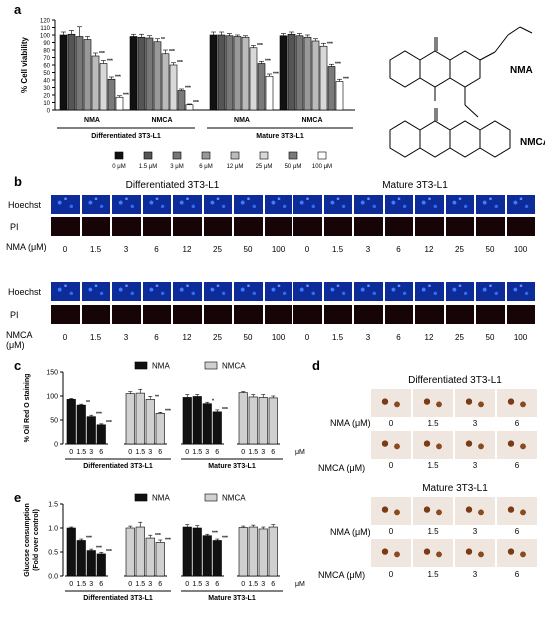  Describe the element at coordinates (234, 498) in the screenshot. I see `legend-label: NMCA` at that location.